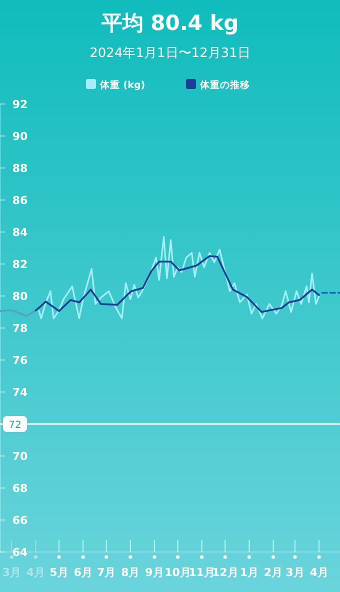 This screenshot has height=592, width=340. I want to click on legend-label: 体重の推移, so click(224, 85).